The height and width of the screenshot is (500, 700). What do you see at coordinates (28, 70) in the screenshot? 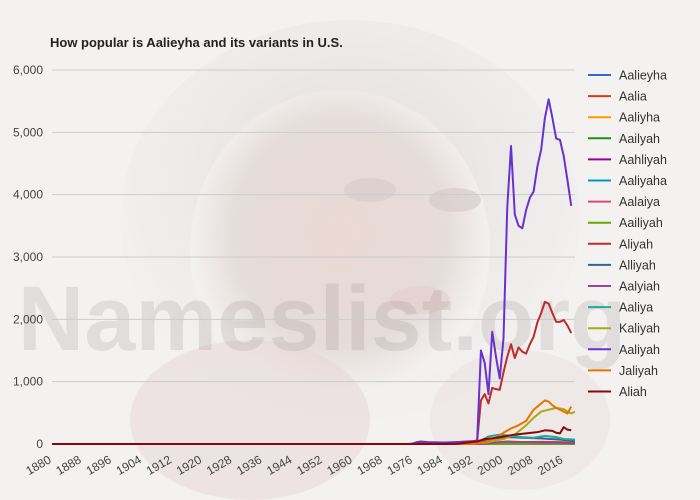
I see `y-tick-label: 6,000` at bounding box center [28, 70].